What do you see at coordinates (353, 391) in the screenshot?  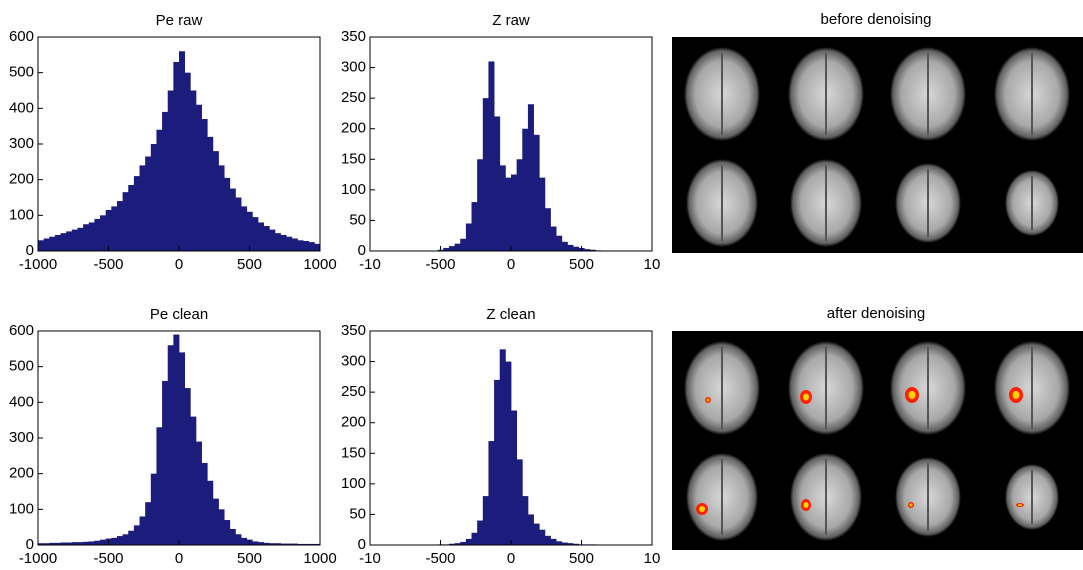 I see `y-tick-label: 250` at bounding box center [353, 391].